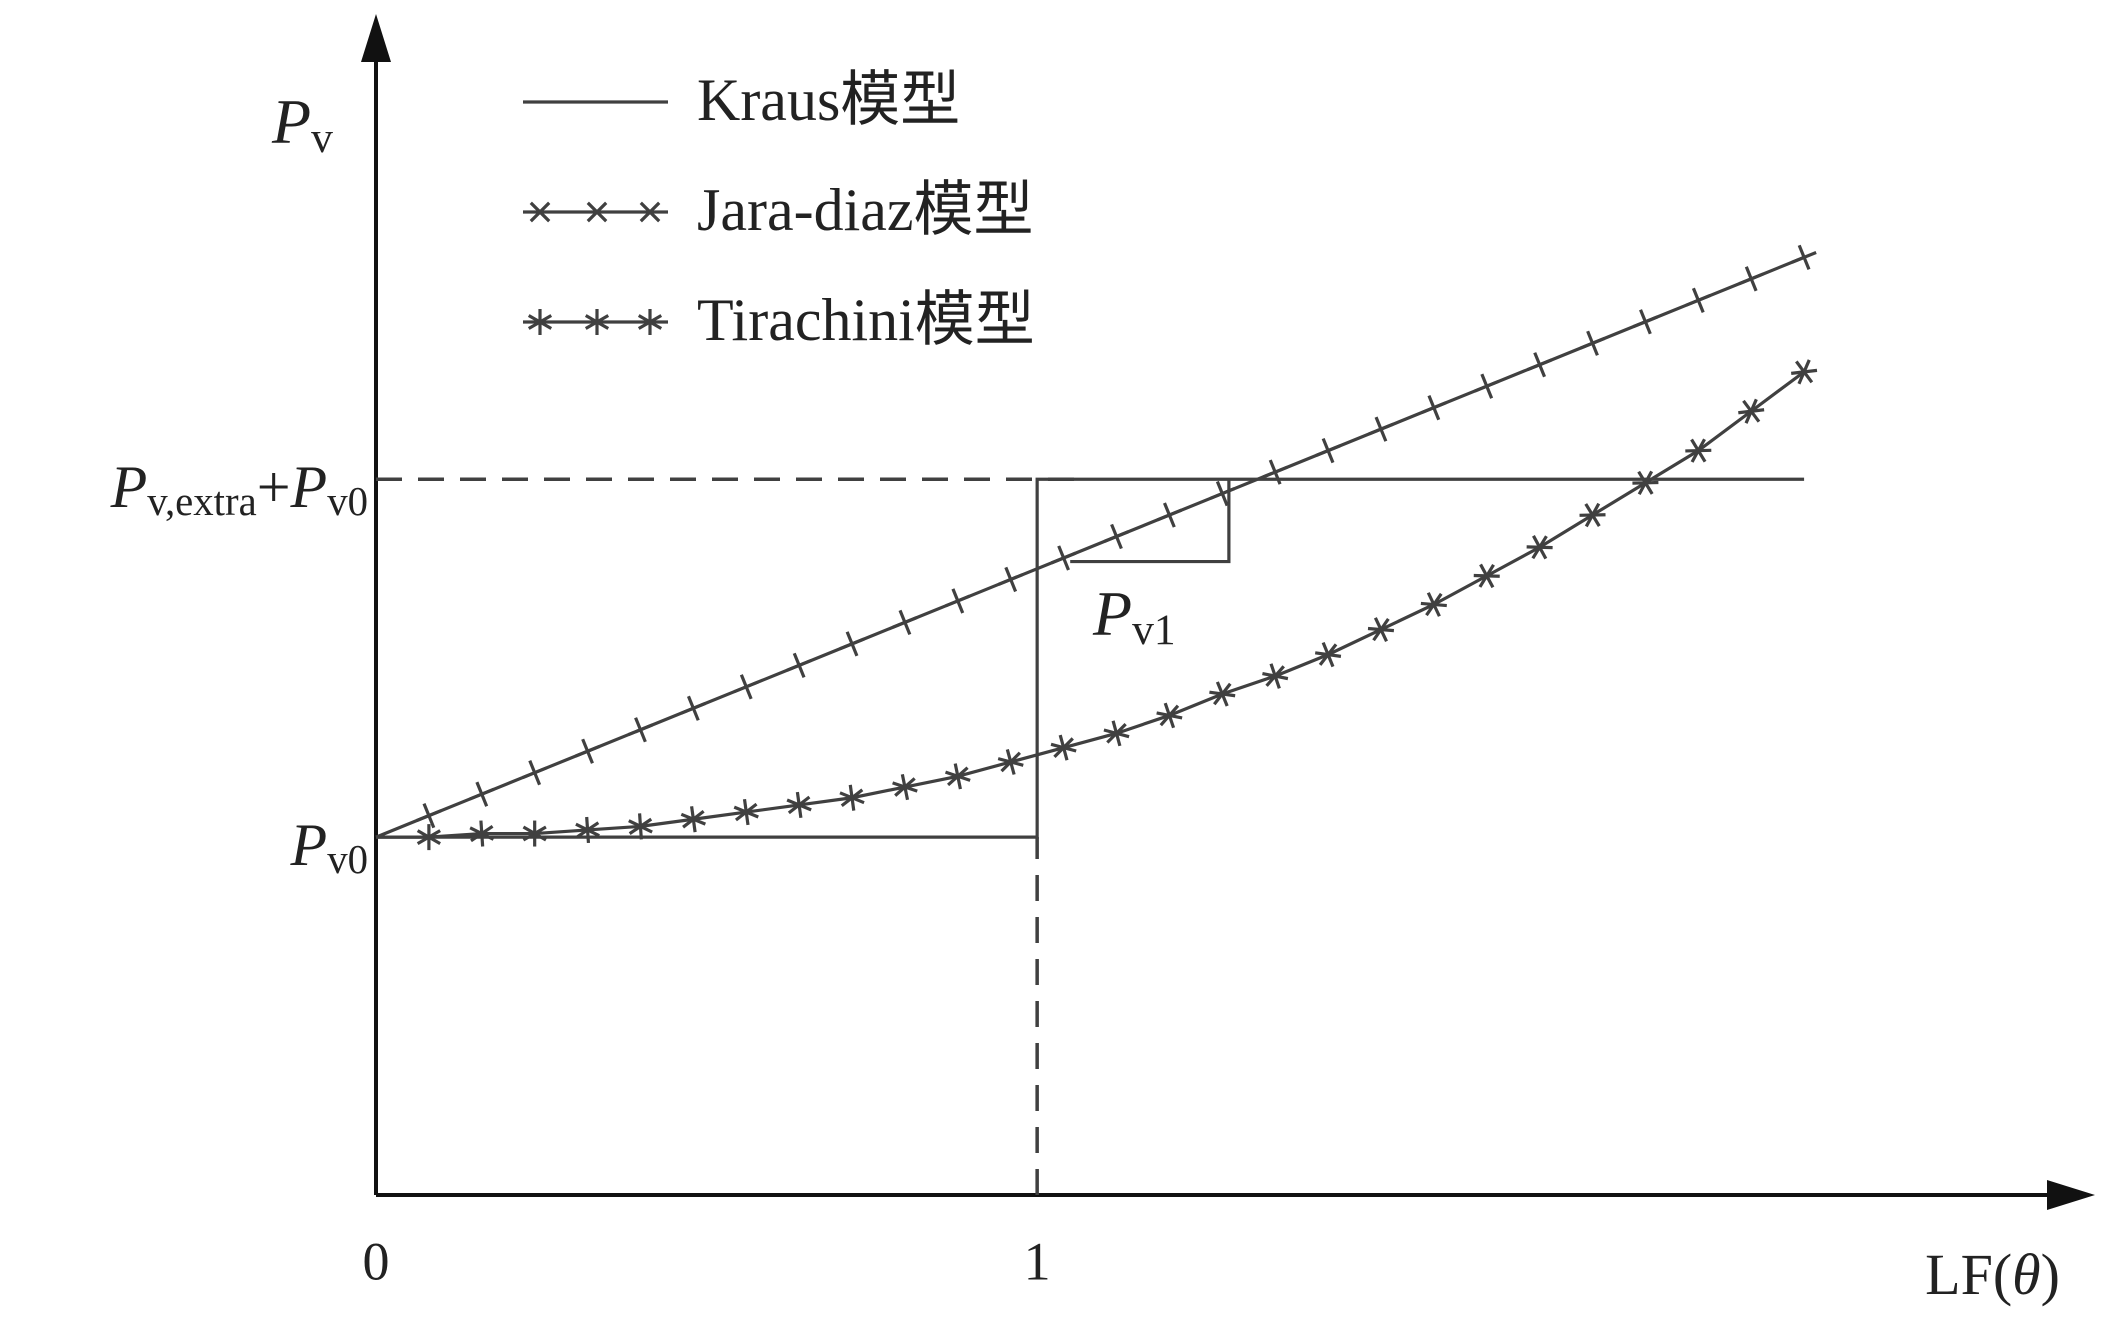  What do you see at coordinates (376, 38) in the screenshot?
I see `y-axis-arrow` at bounding box center [376, 38].